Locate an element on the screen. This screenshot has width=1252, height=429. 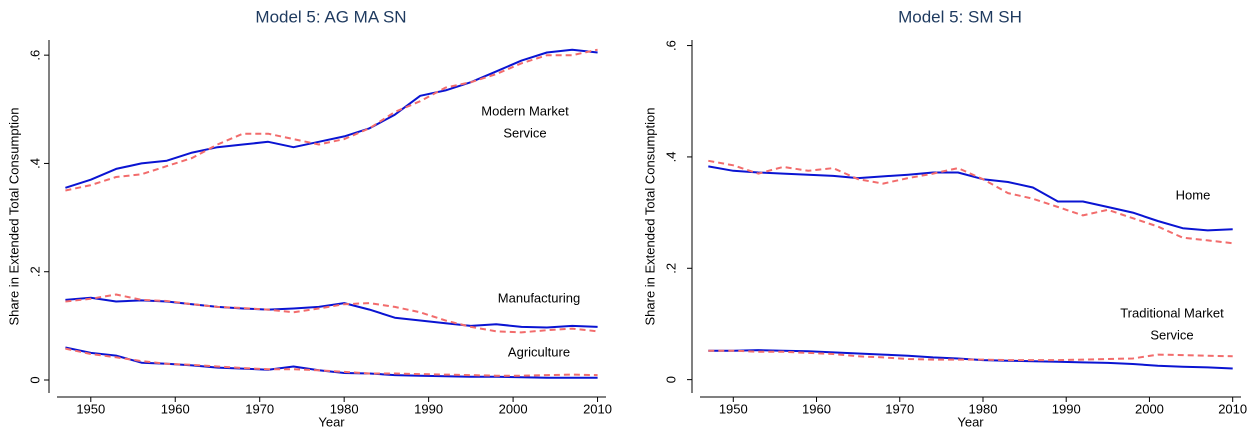
chart-title: Model 5: AG MA SN is located at coordinates (330, 16).